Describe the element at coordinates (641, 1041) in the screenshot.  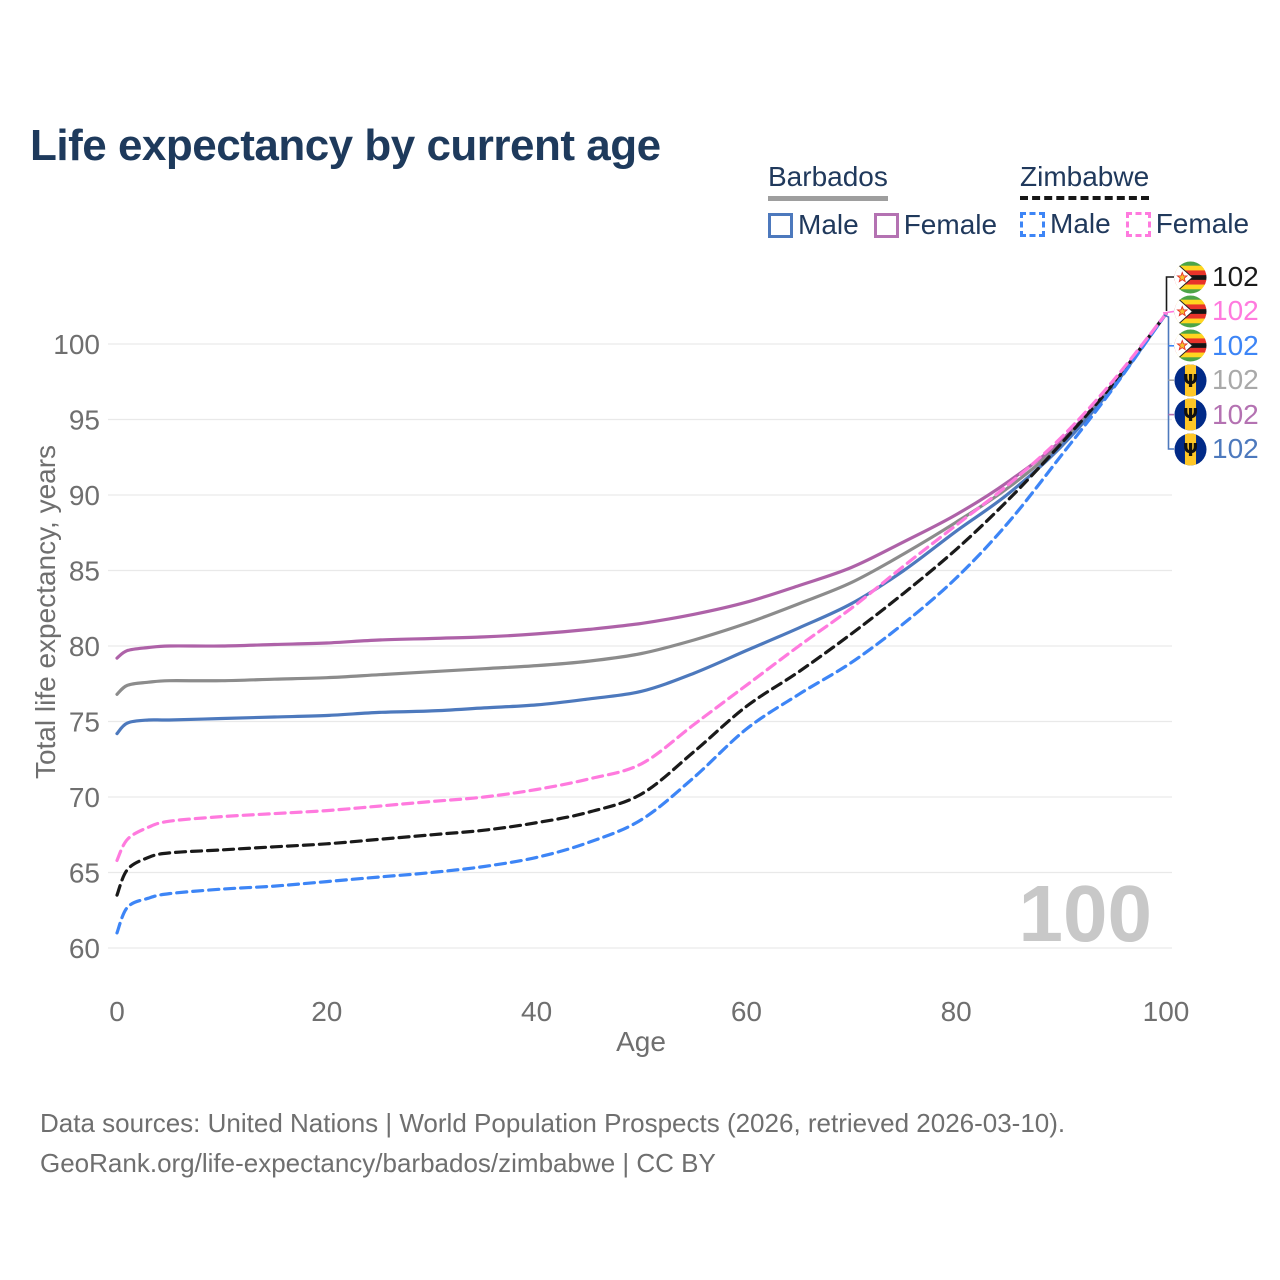
I see `x-axis-title: Age` at that location.